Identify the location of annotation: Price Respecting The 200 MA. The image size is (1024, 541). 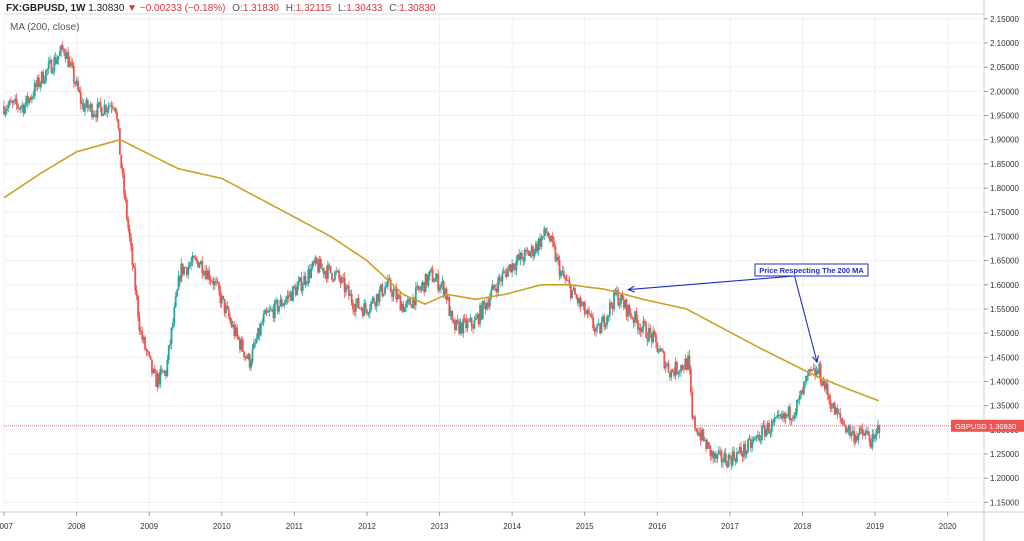
(748, 313).